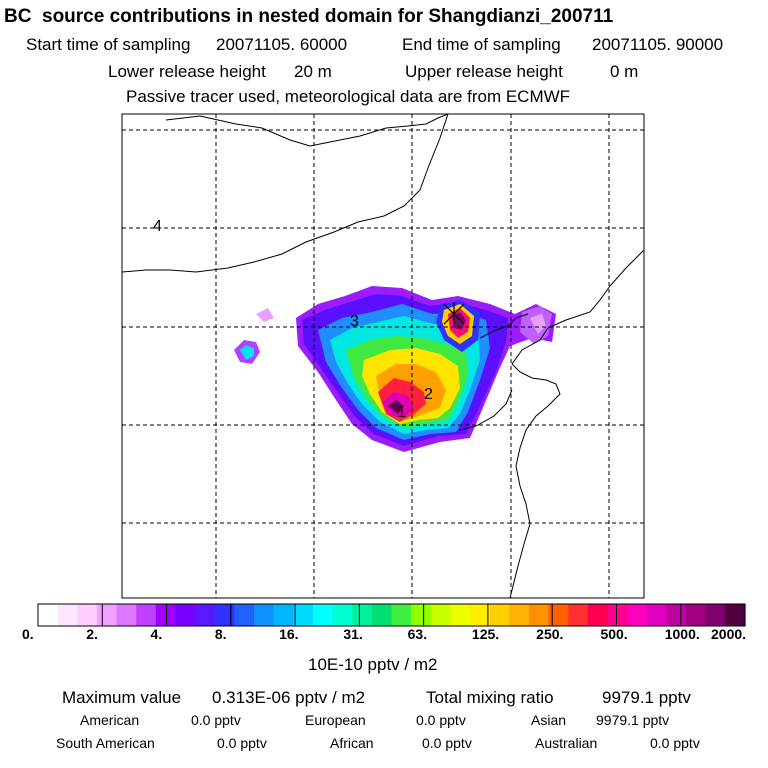  I want to click on coast-north, so click(307, 130).